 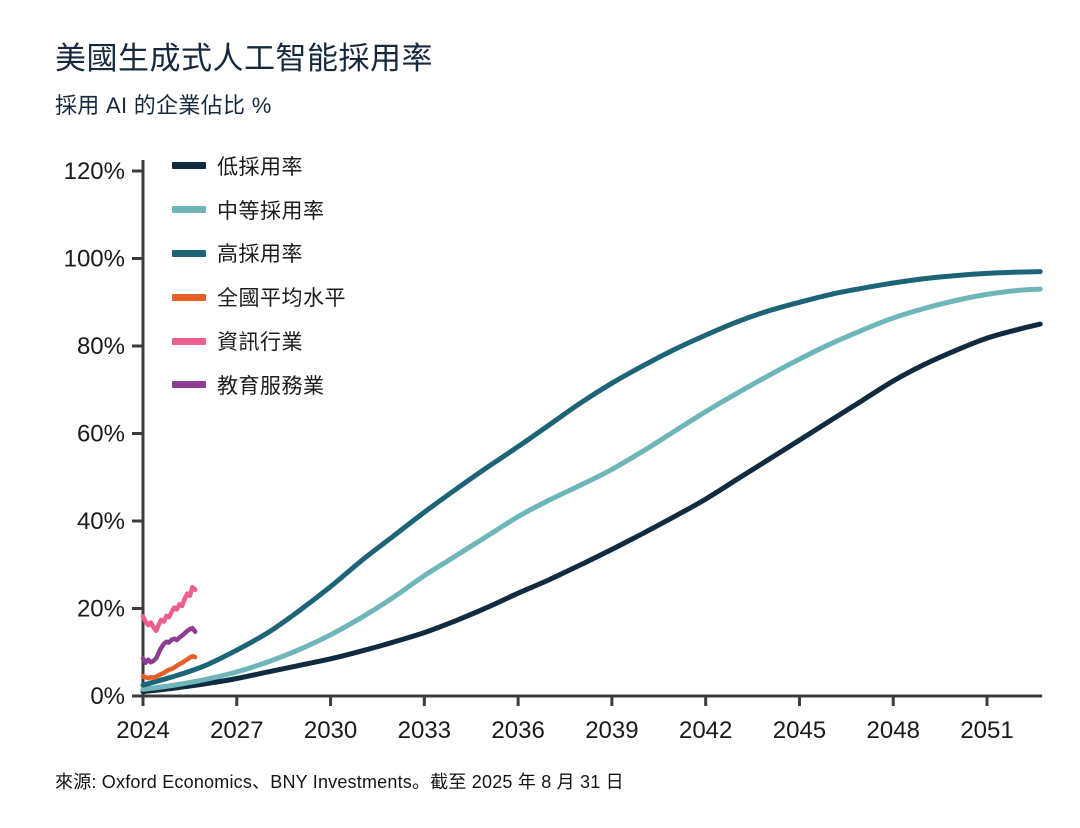 What do you see at coordinates (611, 730) in the screenshot?
I see `x-tick-label: 2039` at bounding box center [611, 730].